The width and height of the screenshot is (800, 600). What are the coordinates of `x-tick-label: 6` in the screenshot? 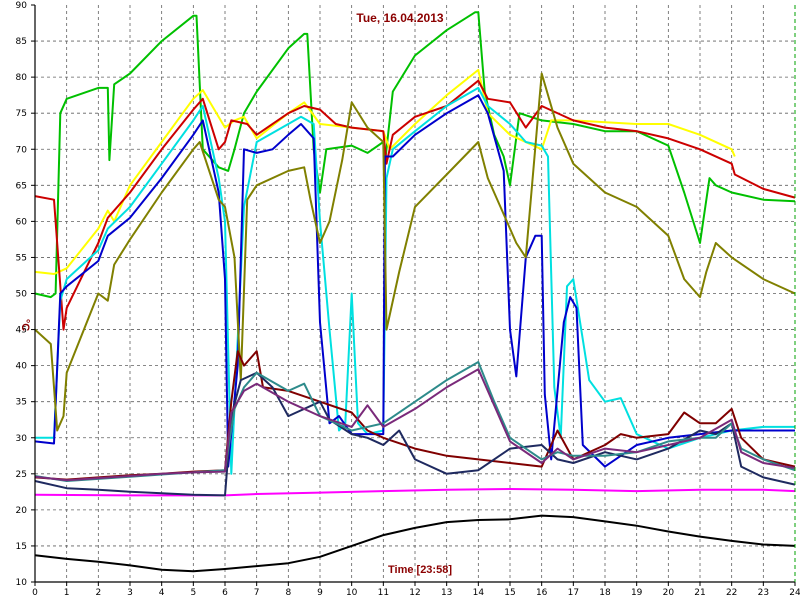 It's located at (225, 593).